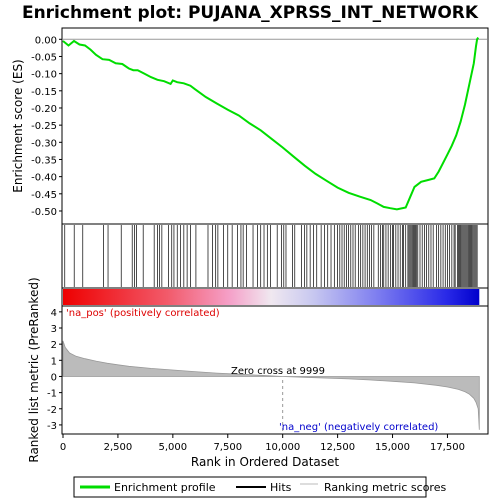 The height and width of the screenshot is (504, 500). What do you see at coordinates (44, 92) in the screenshot?
I see `es-y-tick-label: -0.15` at bounding box center [44, 92].